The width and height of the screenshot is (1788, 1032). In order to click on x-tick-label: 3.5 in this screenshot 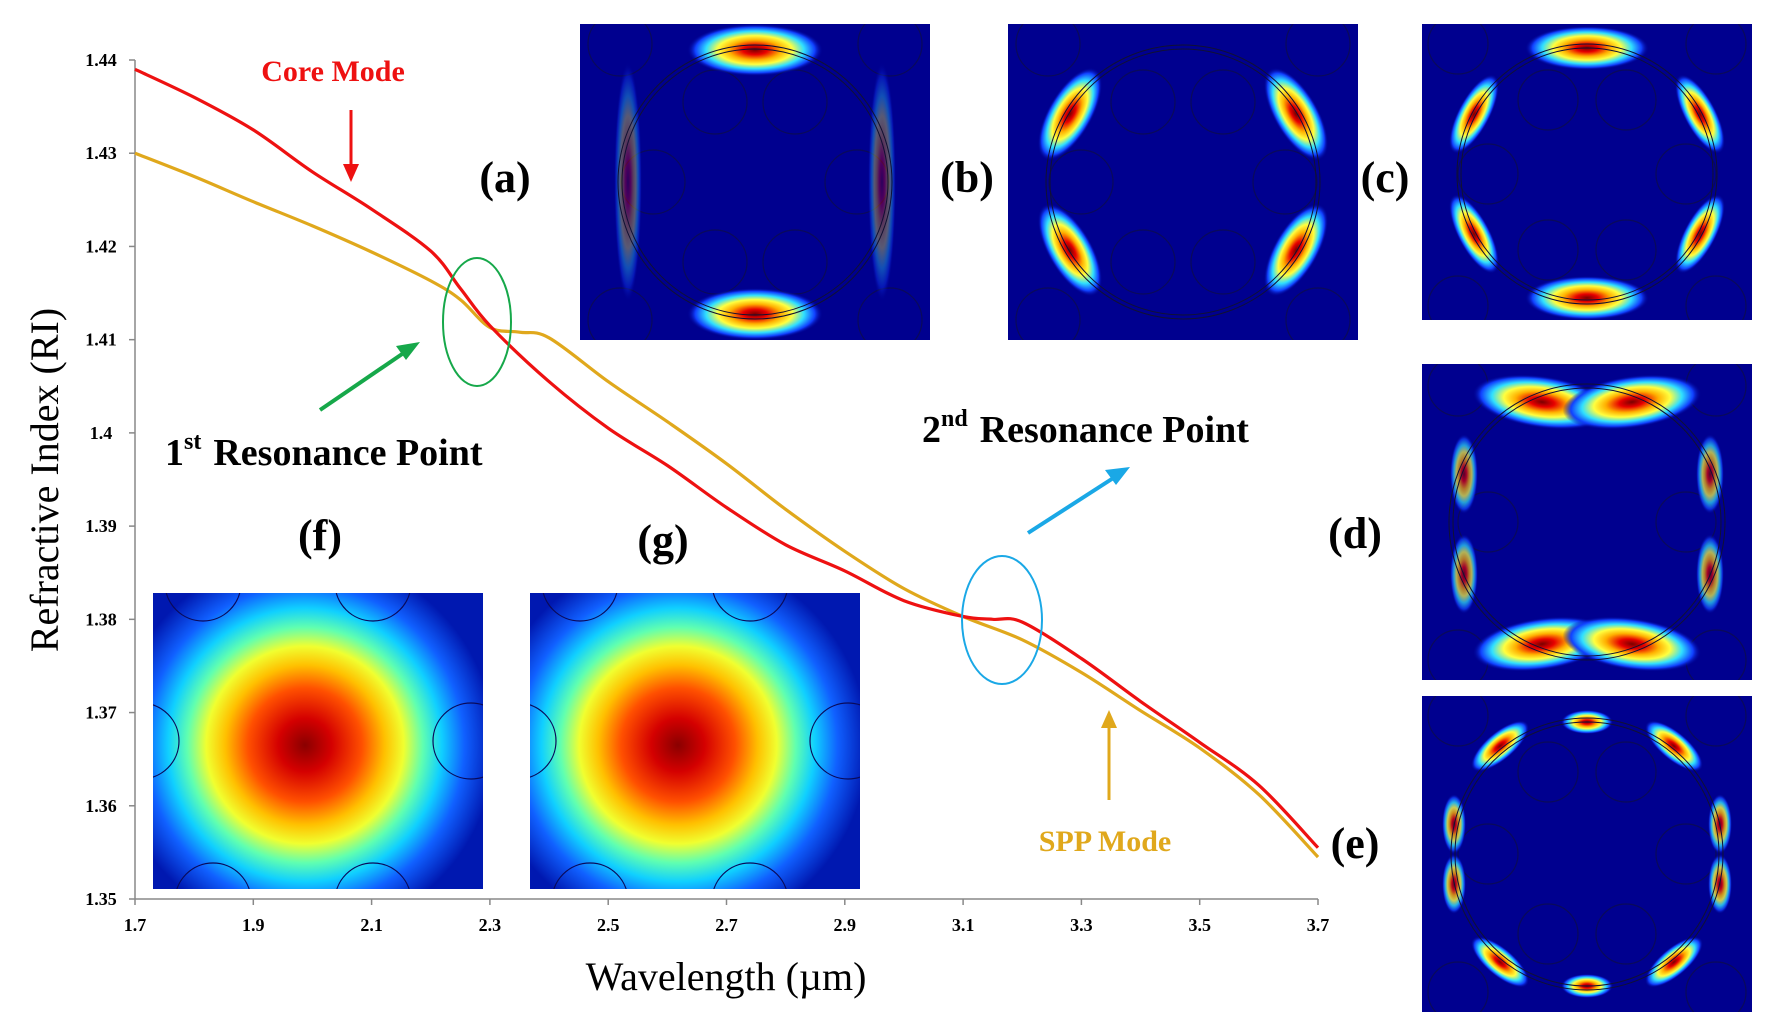, I will do `click(1199, 925)`.